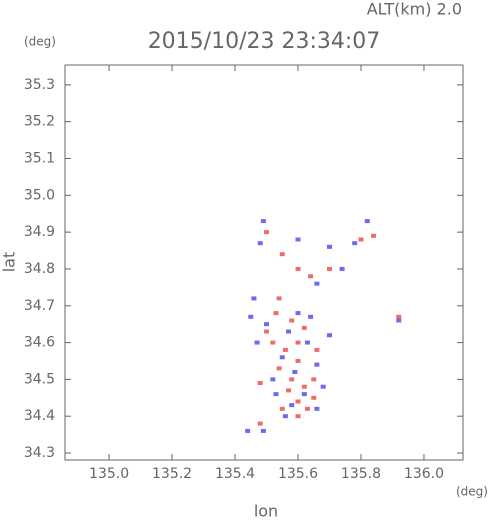 Image resolution: width=491 pixels, height=521 pixels. Describe the element at coordinates (109, 474) in the screenshot. I see `x-tick-label: 135.0` at that location.